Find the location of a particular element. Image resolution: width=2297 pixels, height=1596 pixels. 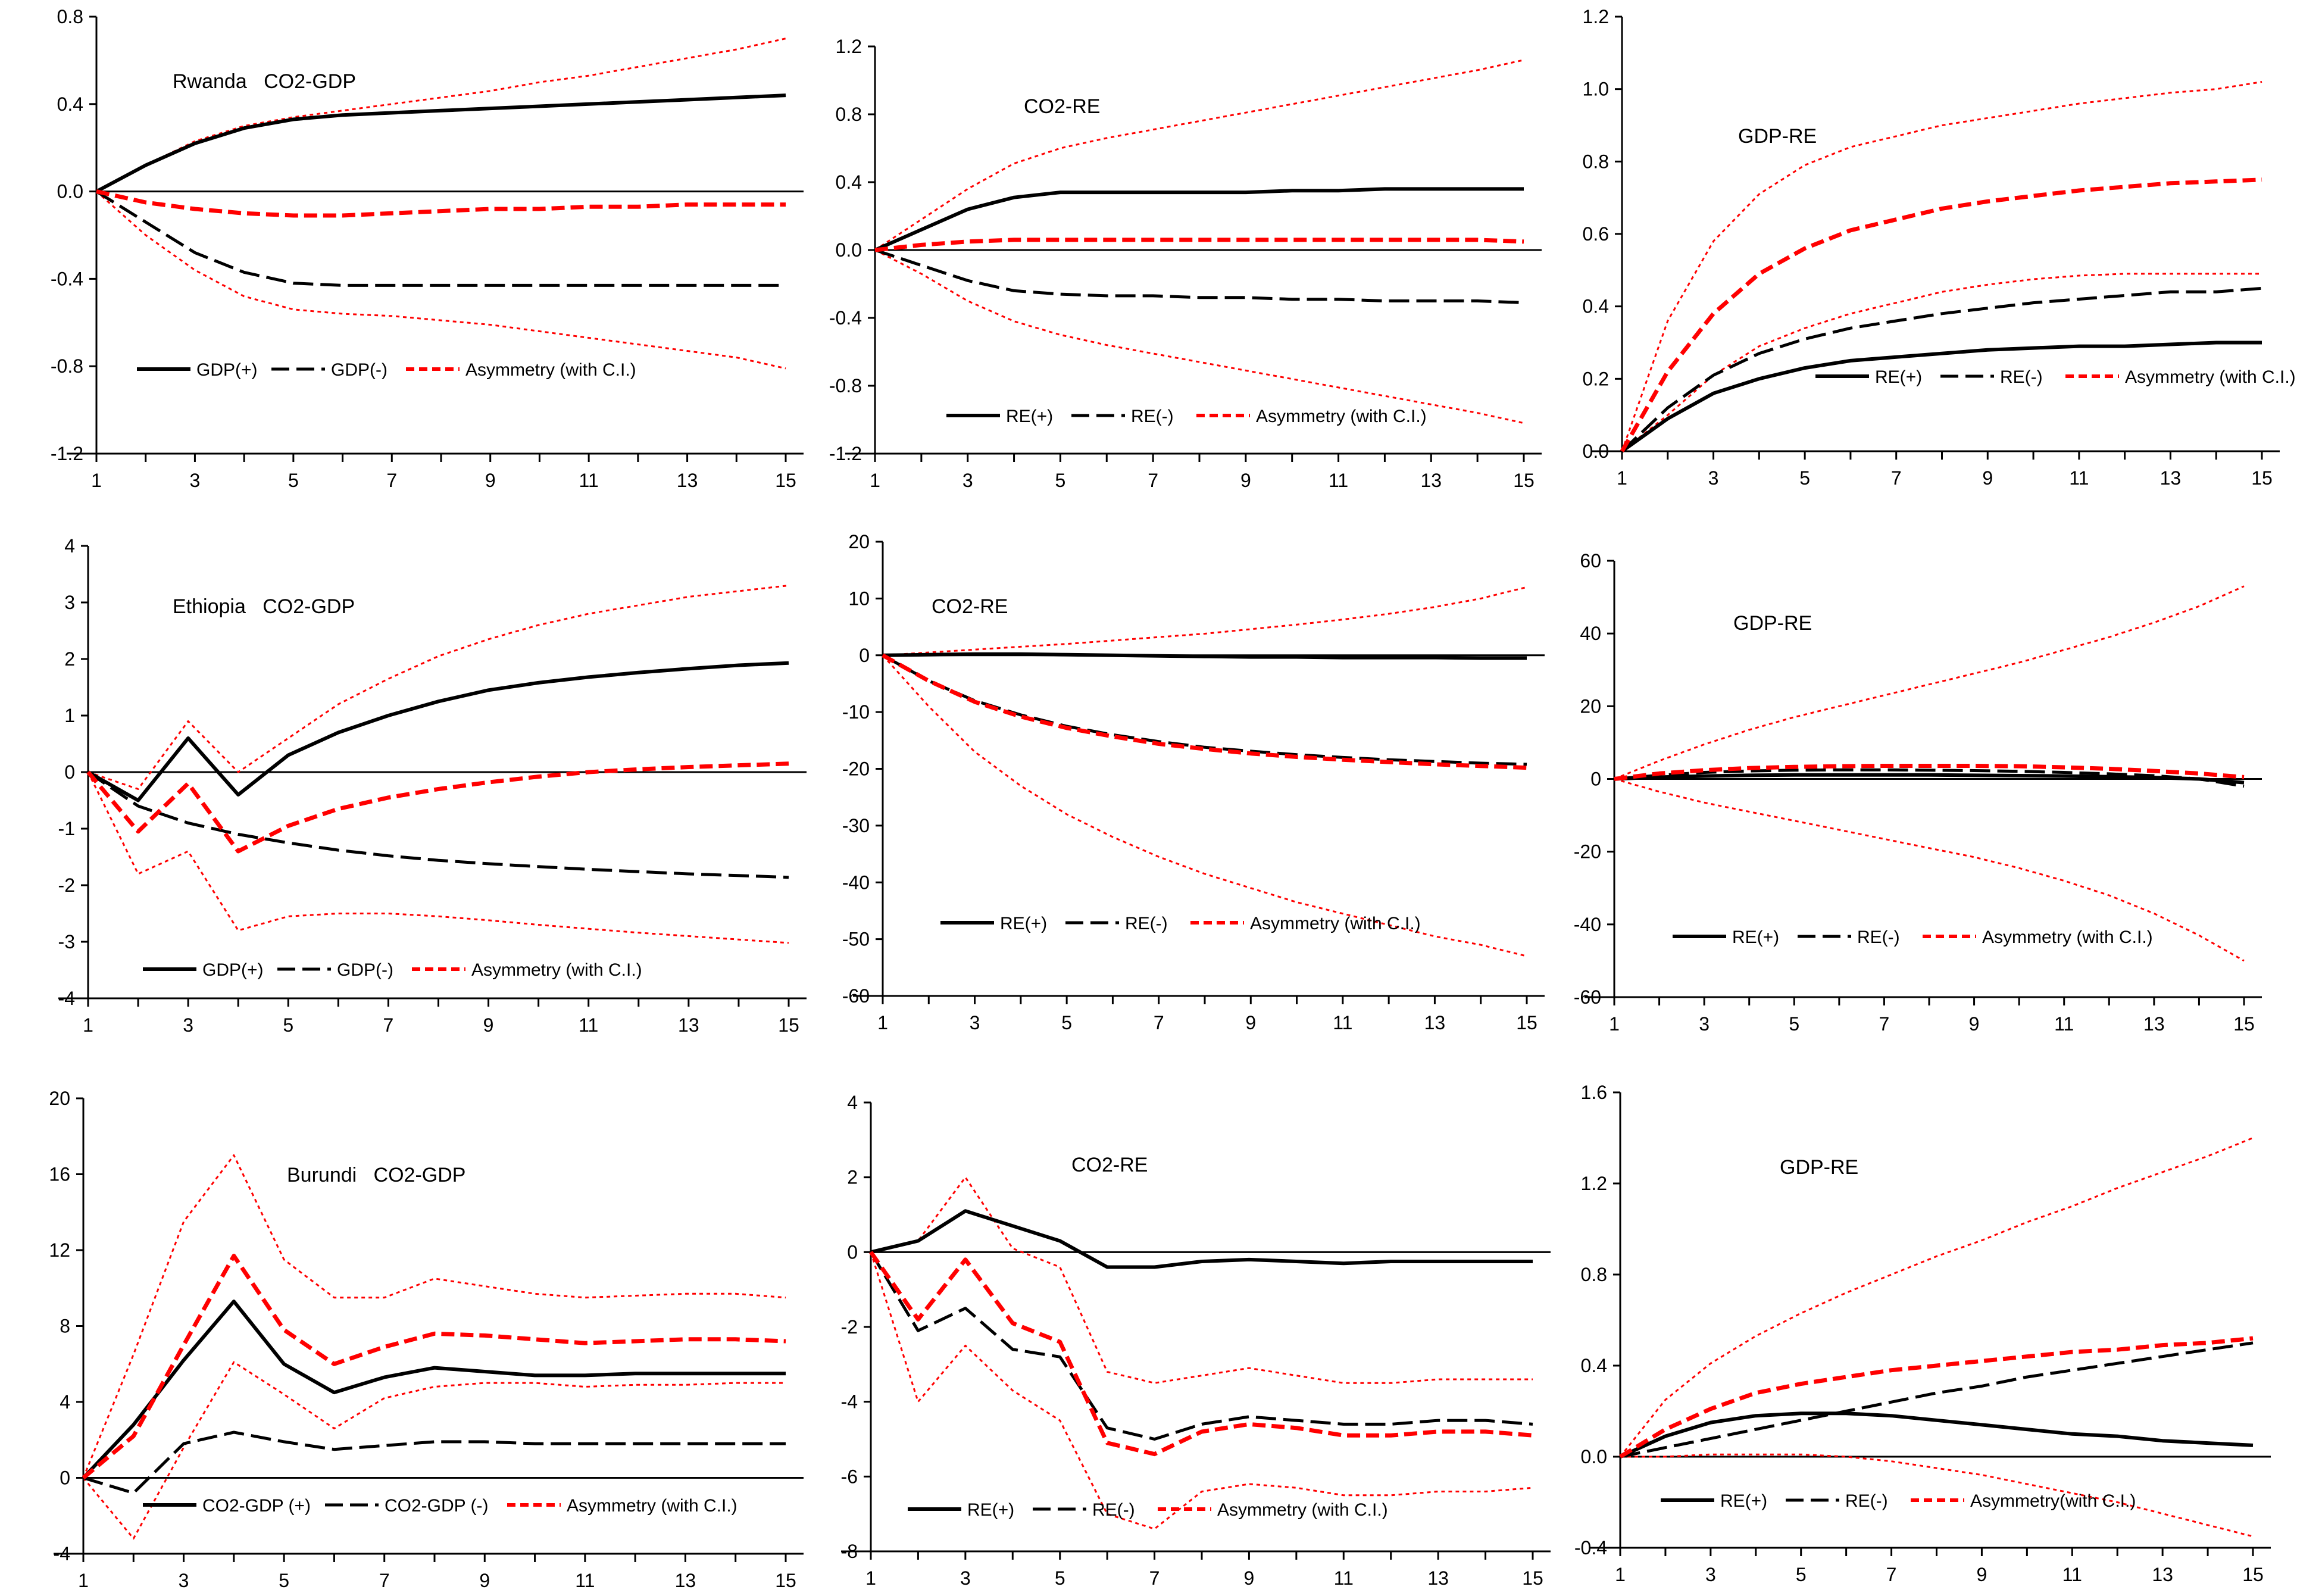

y-tick-label: -2 is located at coordinates (66, 885).